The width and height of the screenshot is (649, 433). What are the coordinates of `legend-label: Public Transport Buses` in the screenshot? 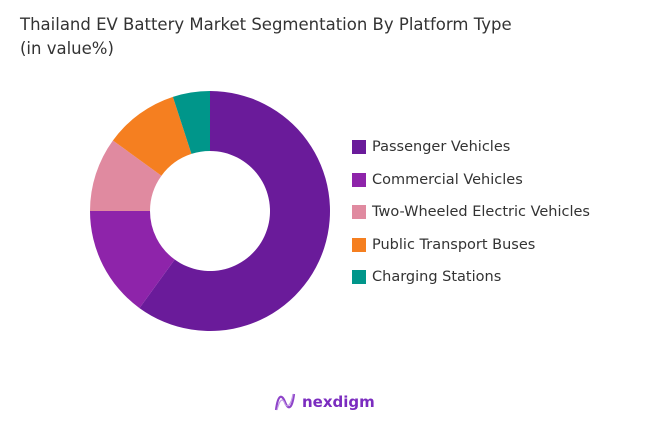 It's located at (454, 244).